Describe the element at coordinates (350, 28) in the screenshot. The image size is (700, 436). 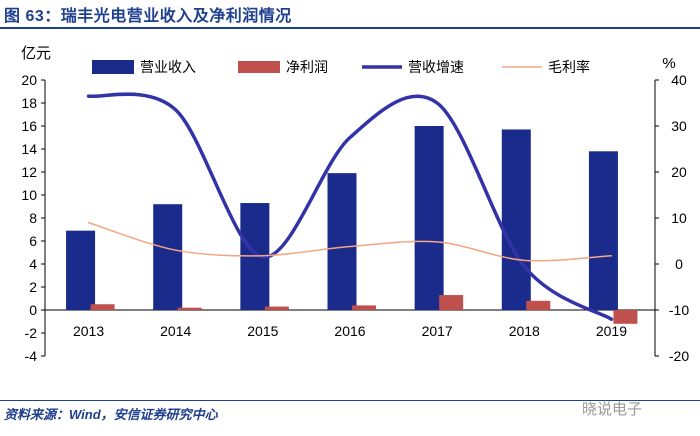
I see `title-rule` at that location.